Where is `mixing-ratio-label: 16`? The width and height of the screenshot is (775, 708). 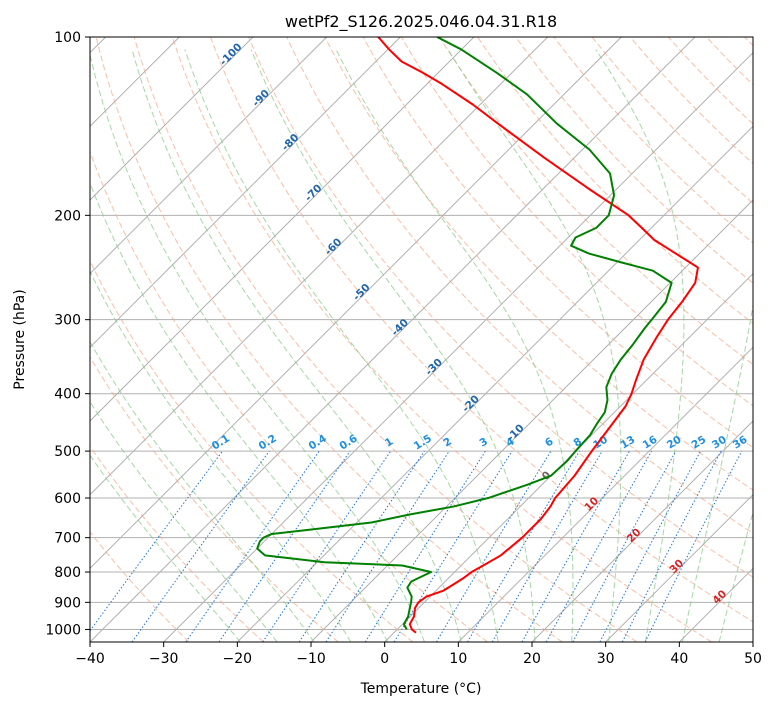 mixing-ratio-label: 16 is located at coordinates (650, 443).